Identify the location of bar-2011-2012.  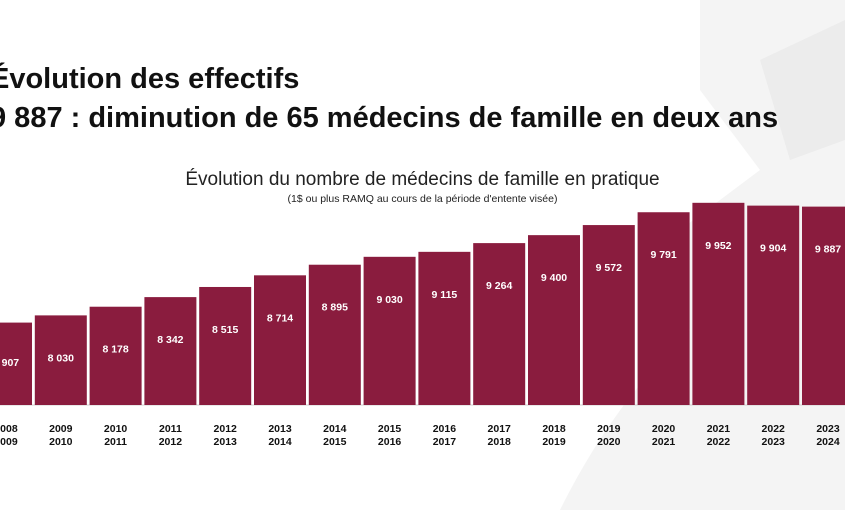
(170, 351).